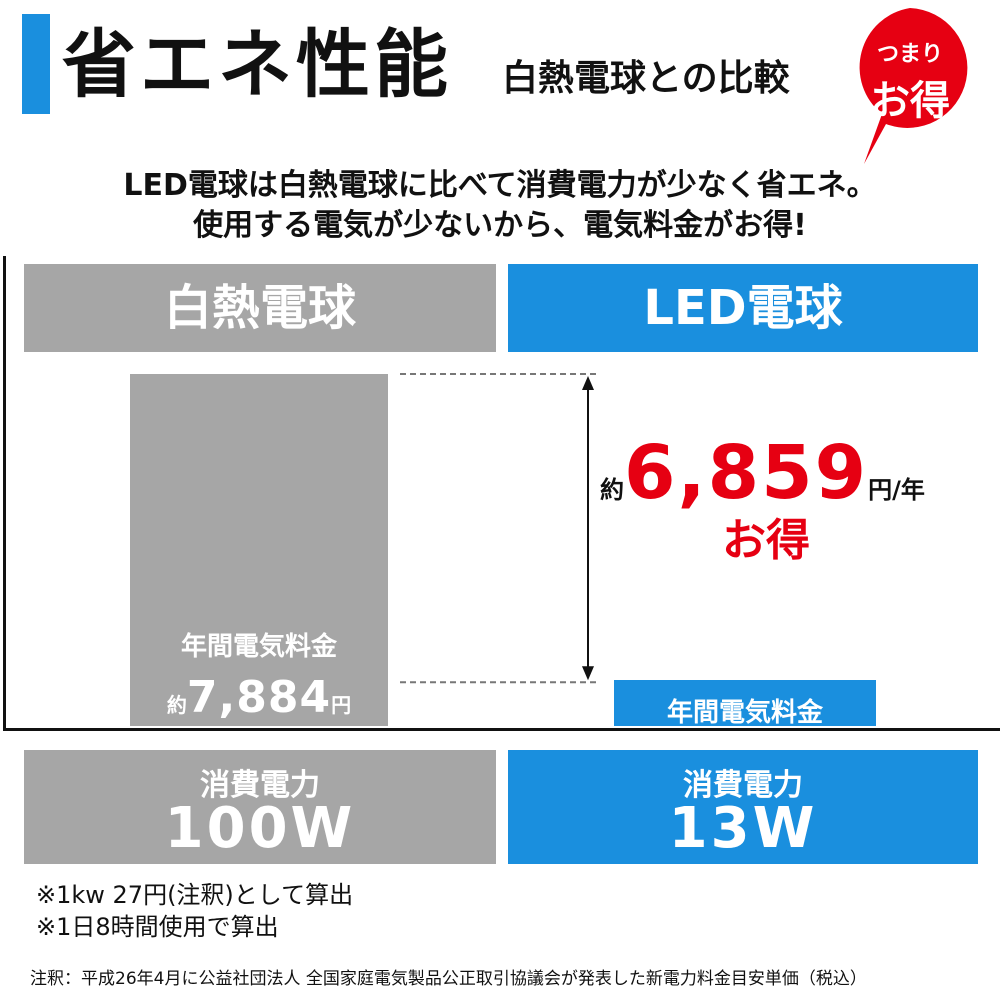  I want to click on bar-value-incandescent: 約7,884円, so click(259, 697).